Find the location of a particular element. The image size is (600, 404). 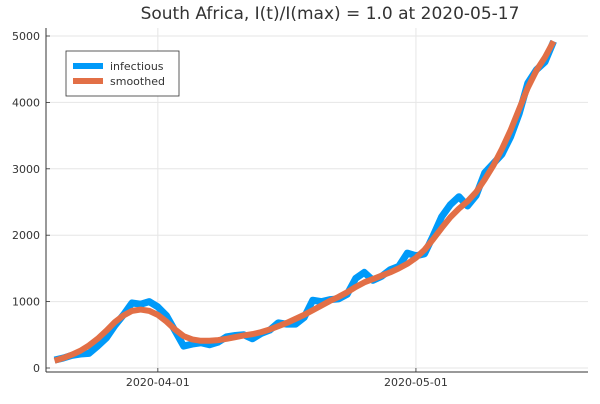

x-tick-label: 2020-04-01 is located at coordinates (158, 382).